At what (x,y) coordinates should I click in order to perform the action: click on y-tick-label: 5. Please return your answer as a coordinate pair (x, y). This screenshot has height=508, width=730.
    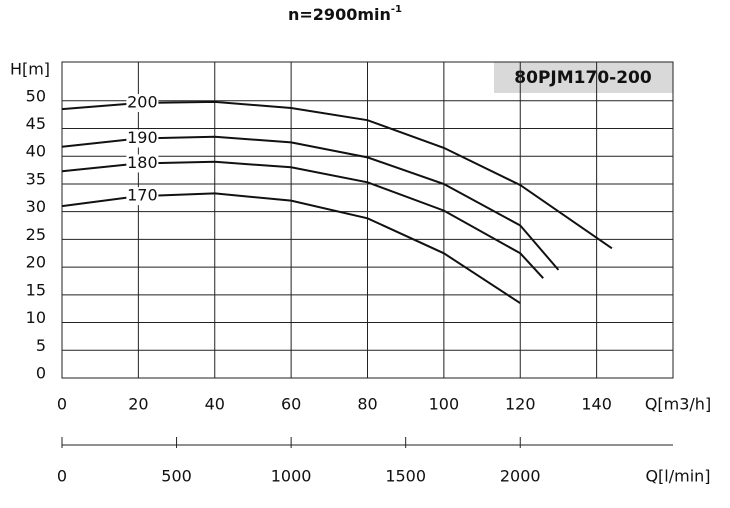
    Looking at the image, I should click on (41, 345).